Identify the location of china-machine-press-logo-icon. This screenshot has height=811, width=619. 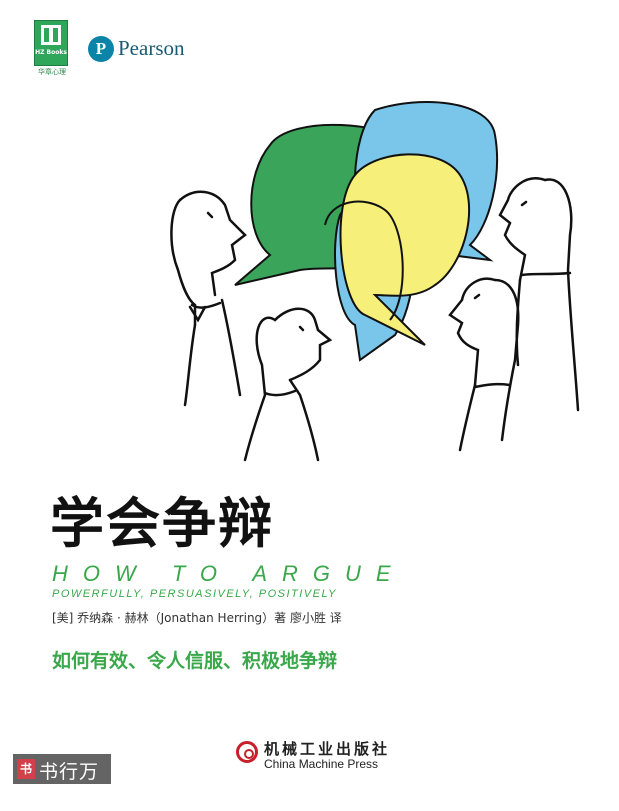
(247, 752).